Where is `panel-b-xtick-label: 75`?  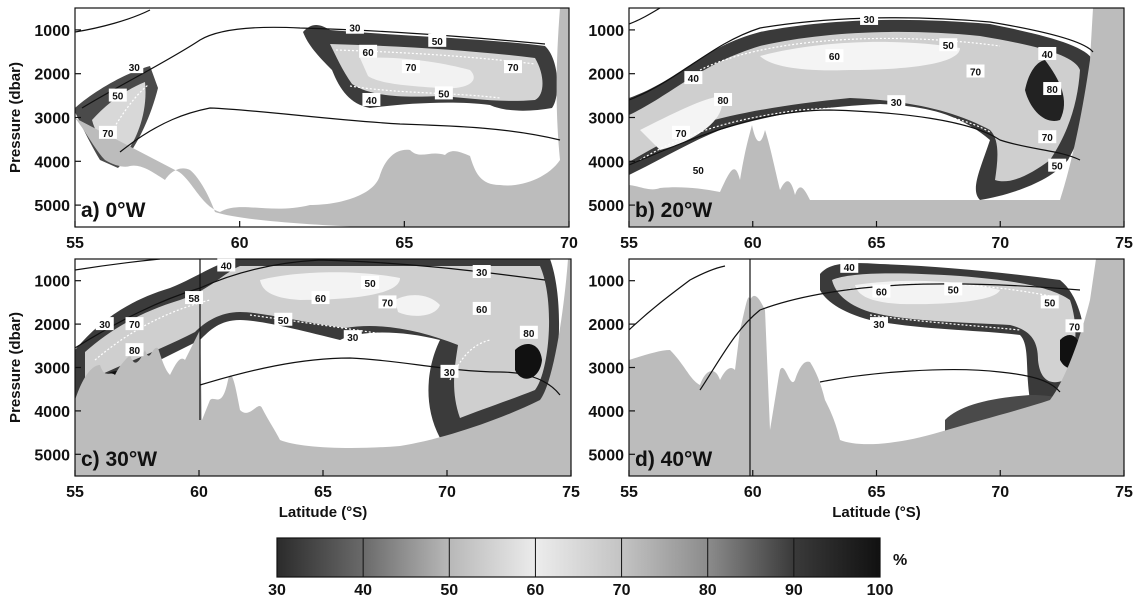 panel-b-xtick-label: 75 is located at coordinates (1124, 243).